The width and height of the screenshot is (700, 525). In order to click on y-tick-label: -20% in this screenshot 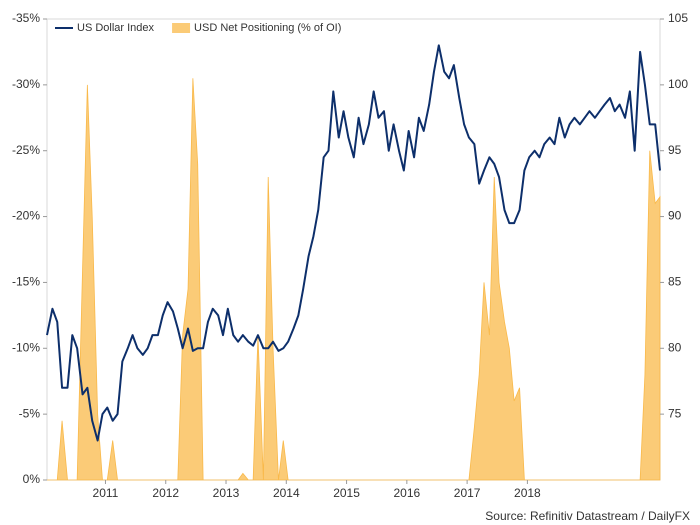, I will do `click(26, 216)`.